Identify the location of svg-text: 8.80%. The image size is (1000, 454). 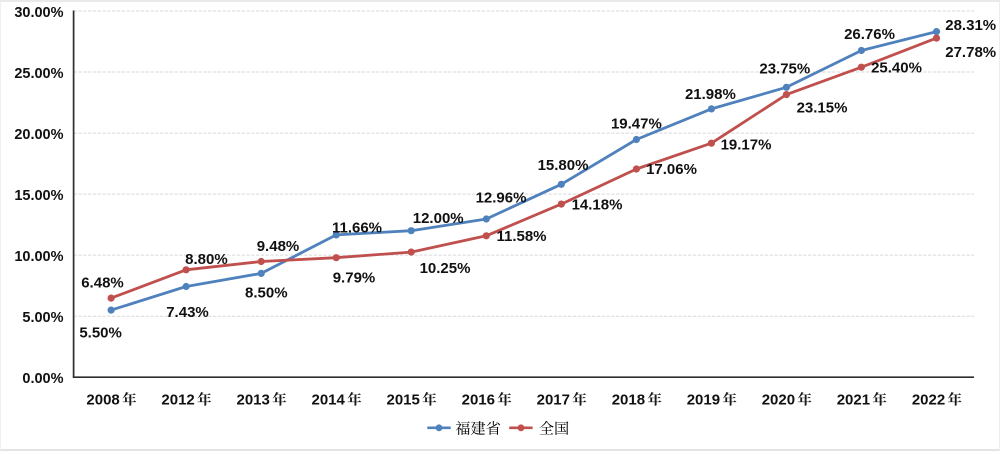
(206, 259).